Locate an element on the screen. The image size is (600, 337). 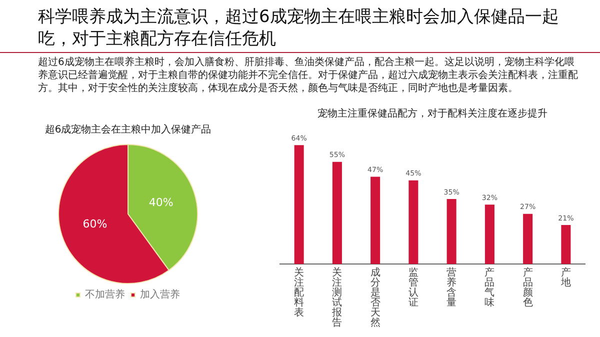
text: 科学喂养成为主流意识，超过6成宠物主在喂主粮时会加入保健品一起吃，对于主粮配方存在信任危机 is located at coordinates (299, 28).